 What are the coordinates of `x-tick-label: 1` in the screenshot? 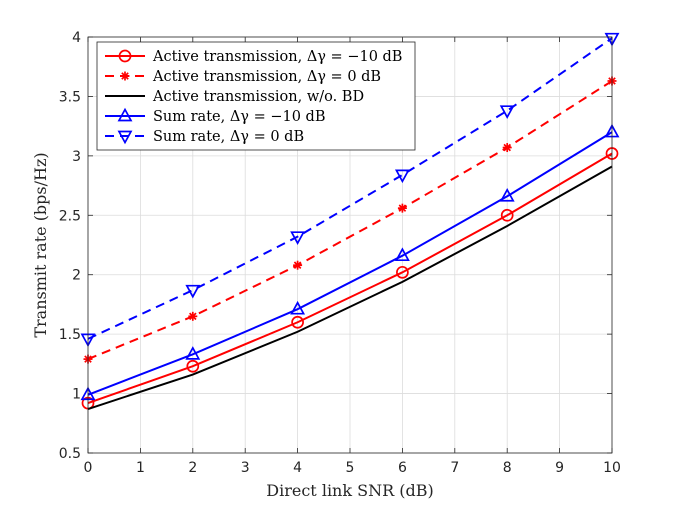 It's located at (140, 468).